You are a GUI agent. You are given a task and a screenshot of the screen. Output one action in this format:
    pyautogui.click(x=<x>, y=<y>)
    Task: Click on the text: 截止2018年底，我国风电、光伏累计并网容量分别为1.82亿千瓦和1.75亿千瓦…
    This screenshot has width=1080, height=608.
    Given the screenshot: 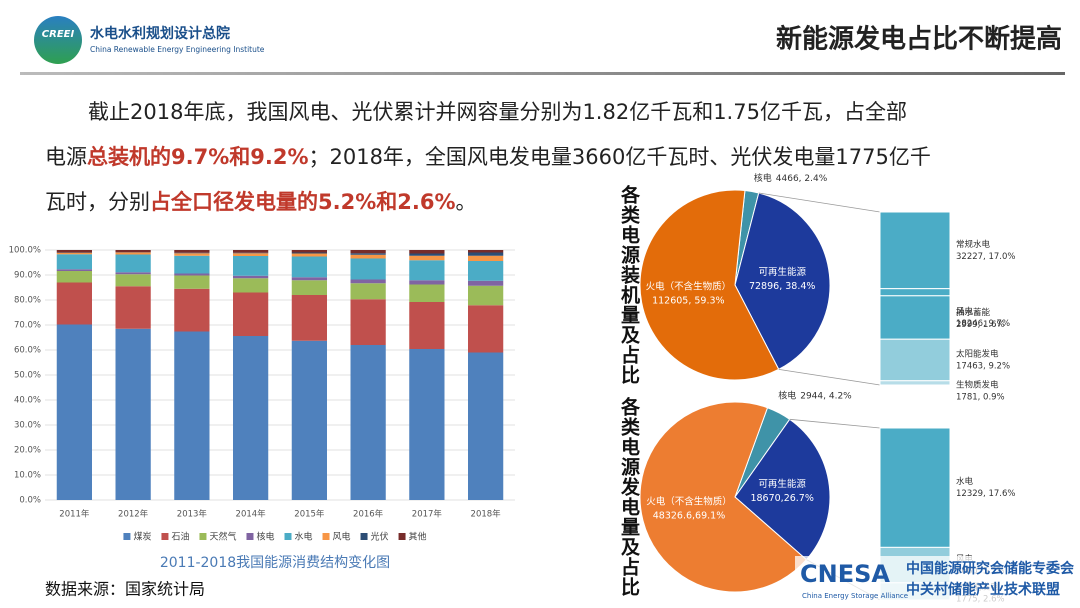 What is the action you would take?
    pyautogui.click(x=497, y=112)
    